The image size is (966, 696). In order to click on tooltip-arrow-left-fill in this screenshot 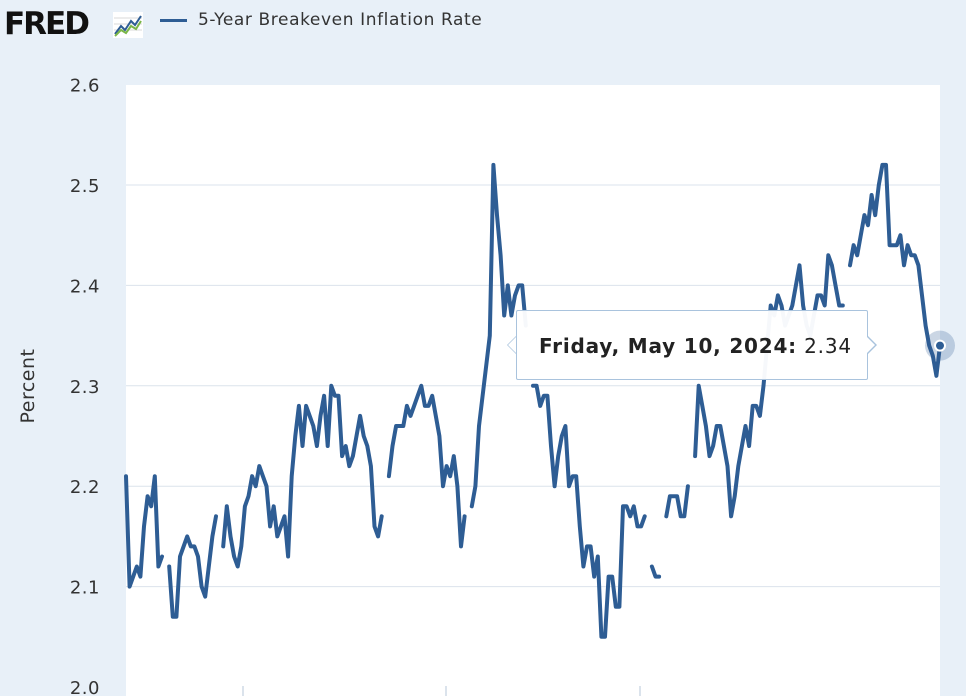, I will do `click(512, 345)`.